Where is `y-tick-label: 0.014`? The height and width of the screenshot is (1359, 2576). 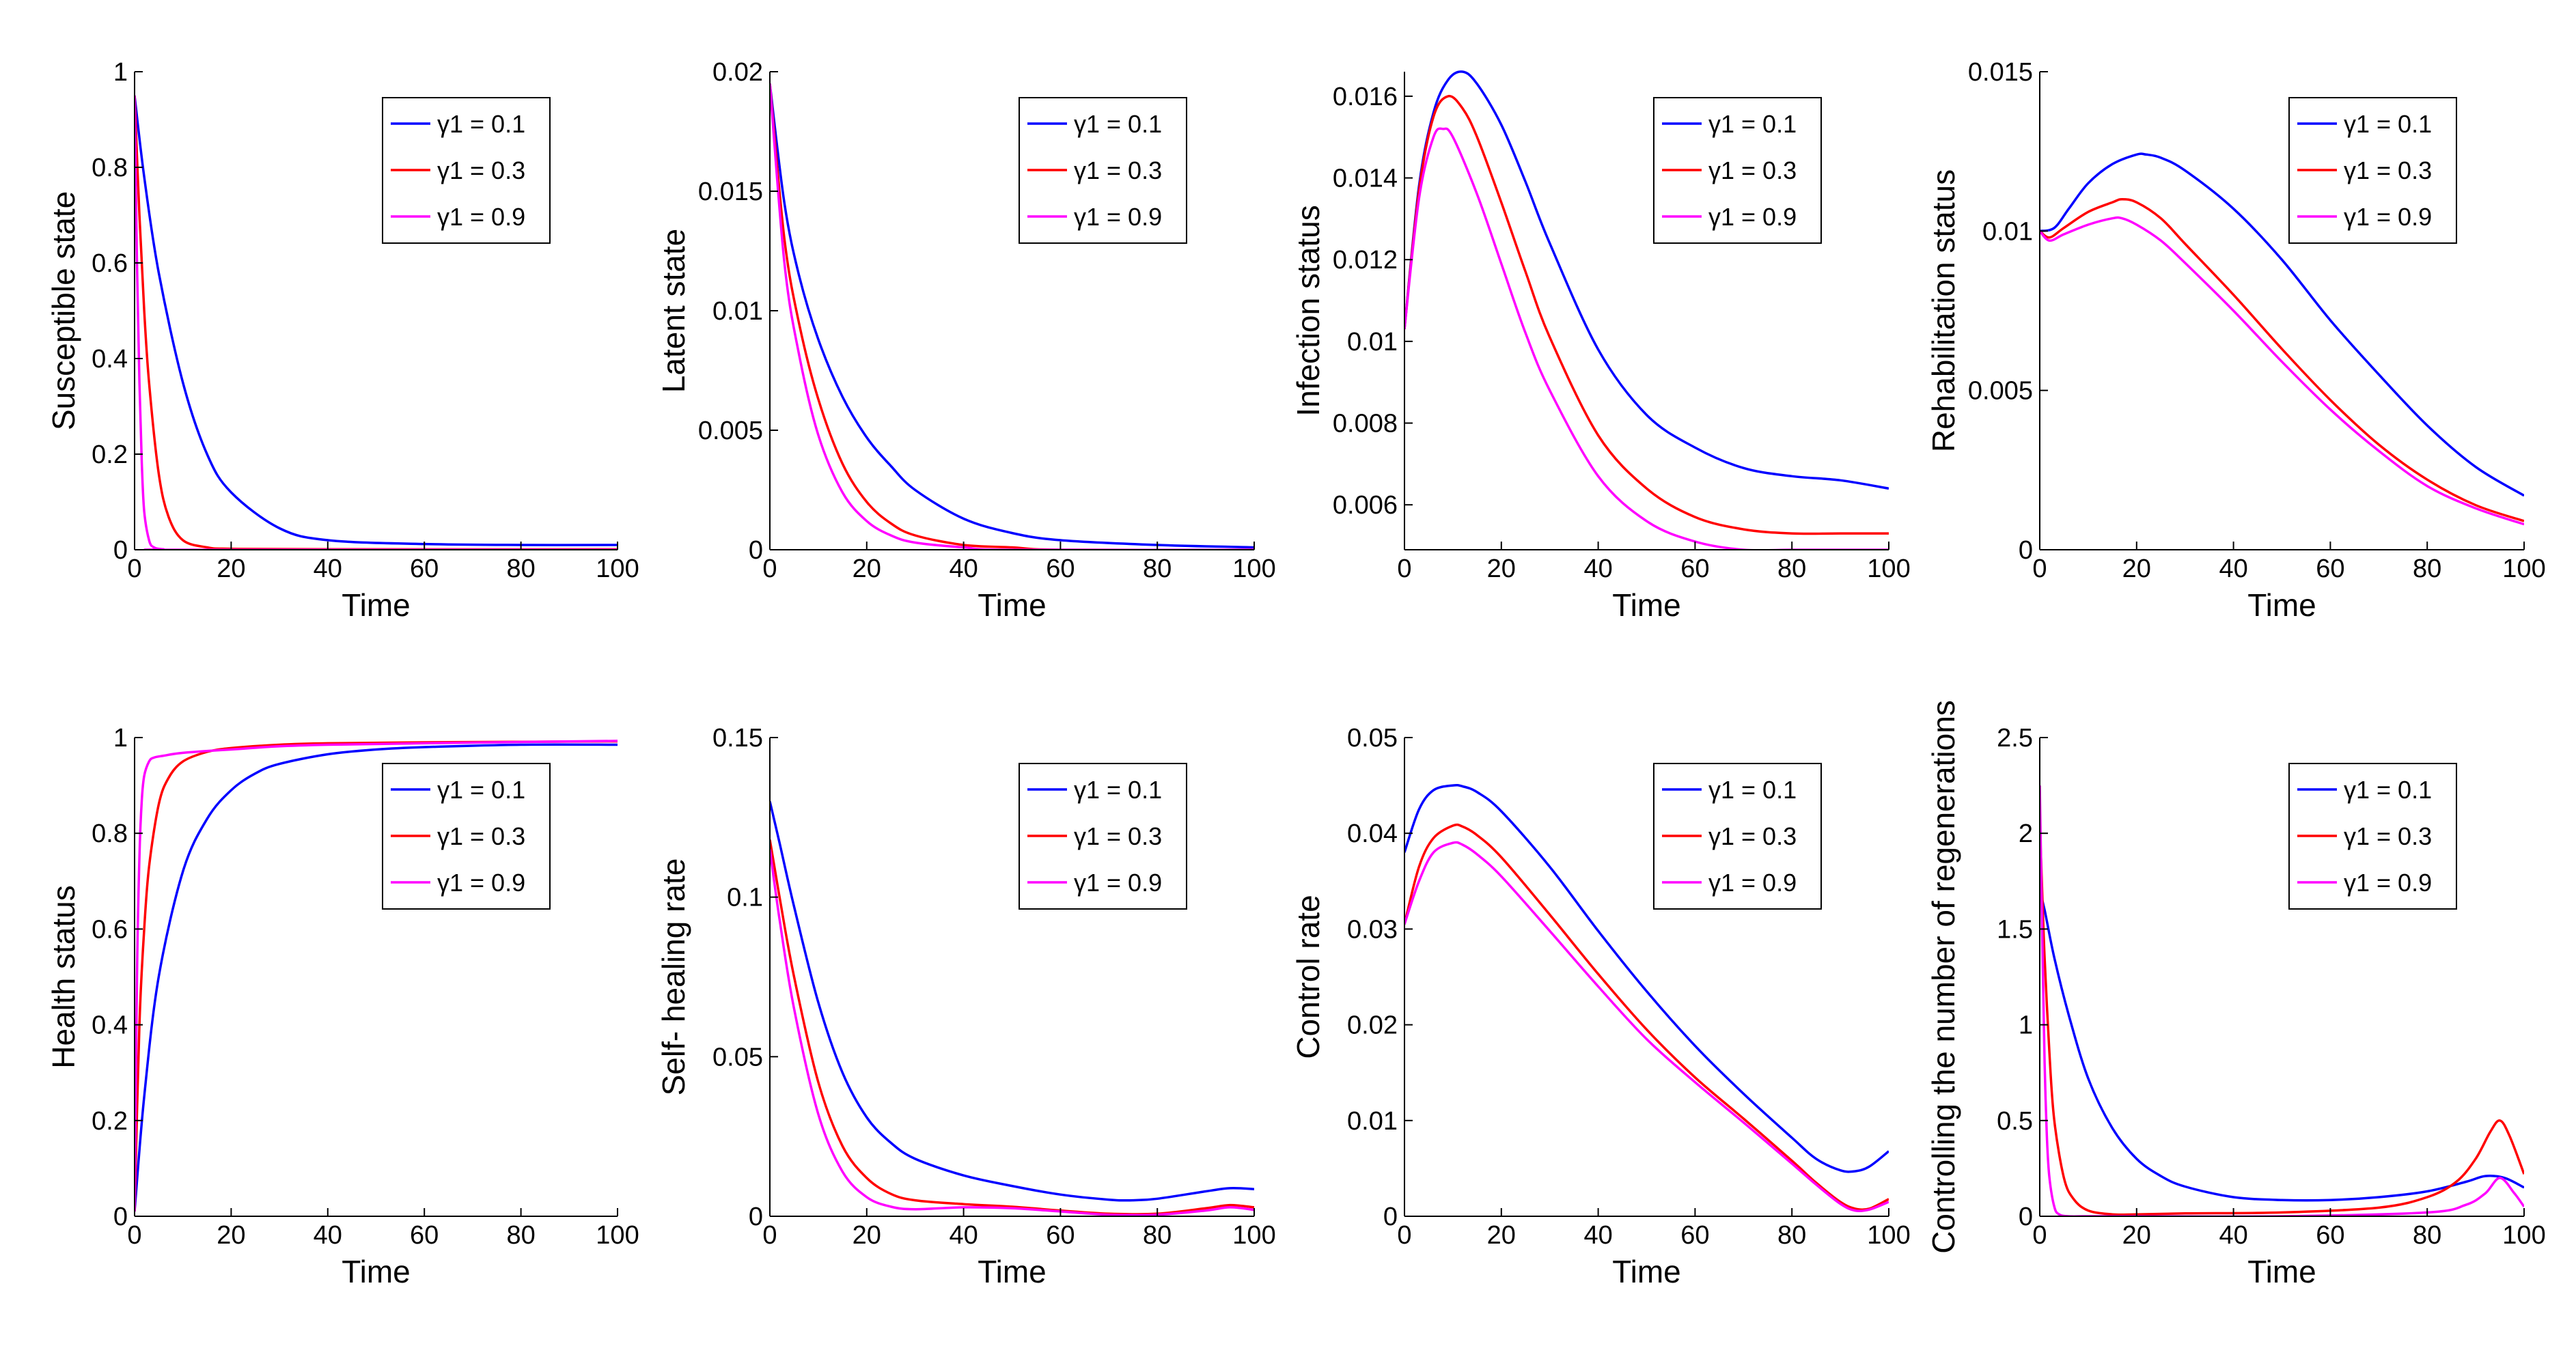
y-tick-label: 0.014 is located at coordinates (1366, 179).